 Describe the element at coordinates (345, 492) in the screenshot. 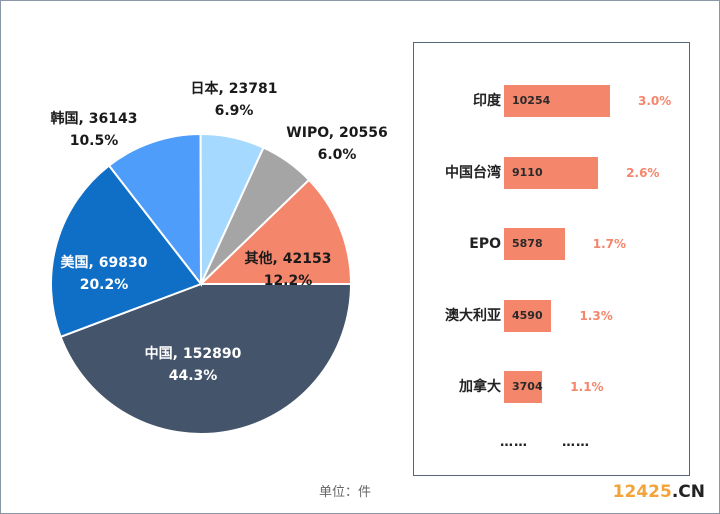

I see `unit-label: 单位：件` at that location.